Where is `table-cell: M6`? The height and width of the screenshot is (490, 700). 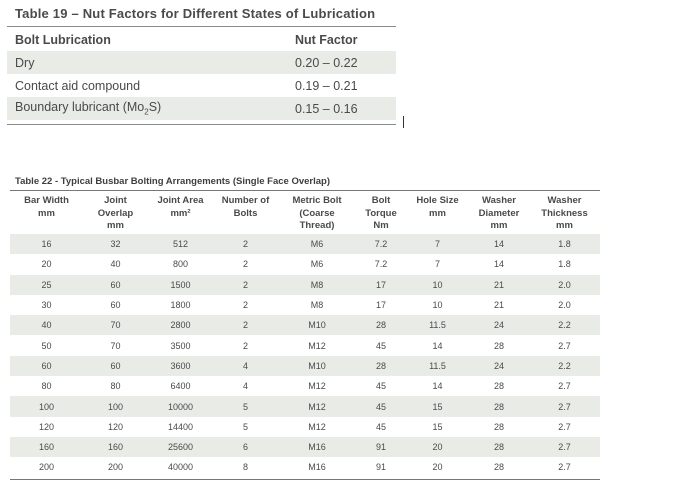 table-cell: M6 is located at coordinates (317, 244).